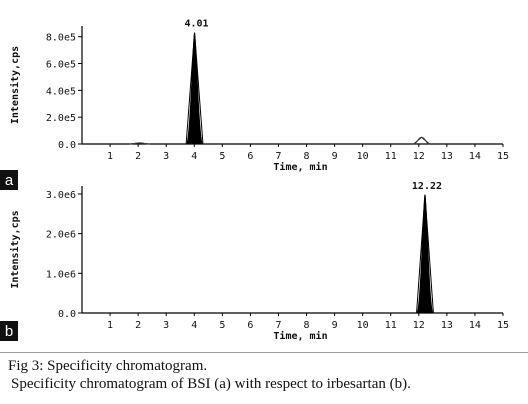  I want to click on caption-divider, so click(264, 352).